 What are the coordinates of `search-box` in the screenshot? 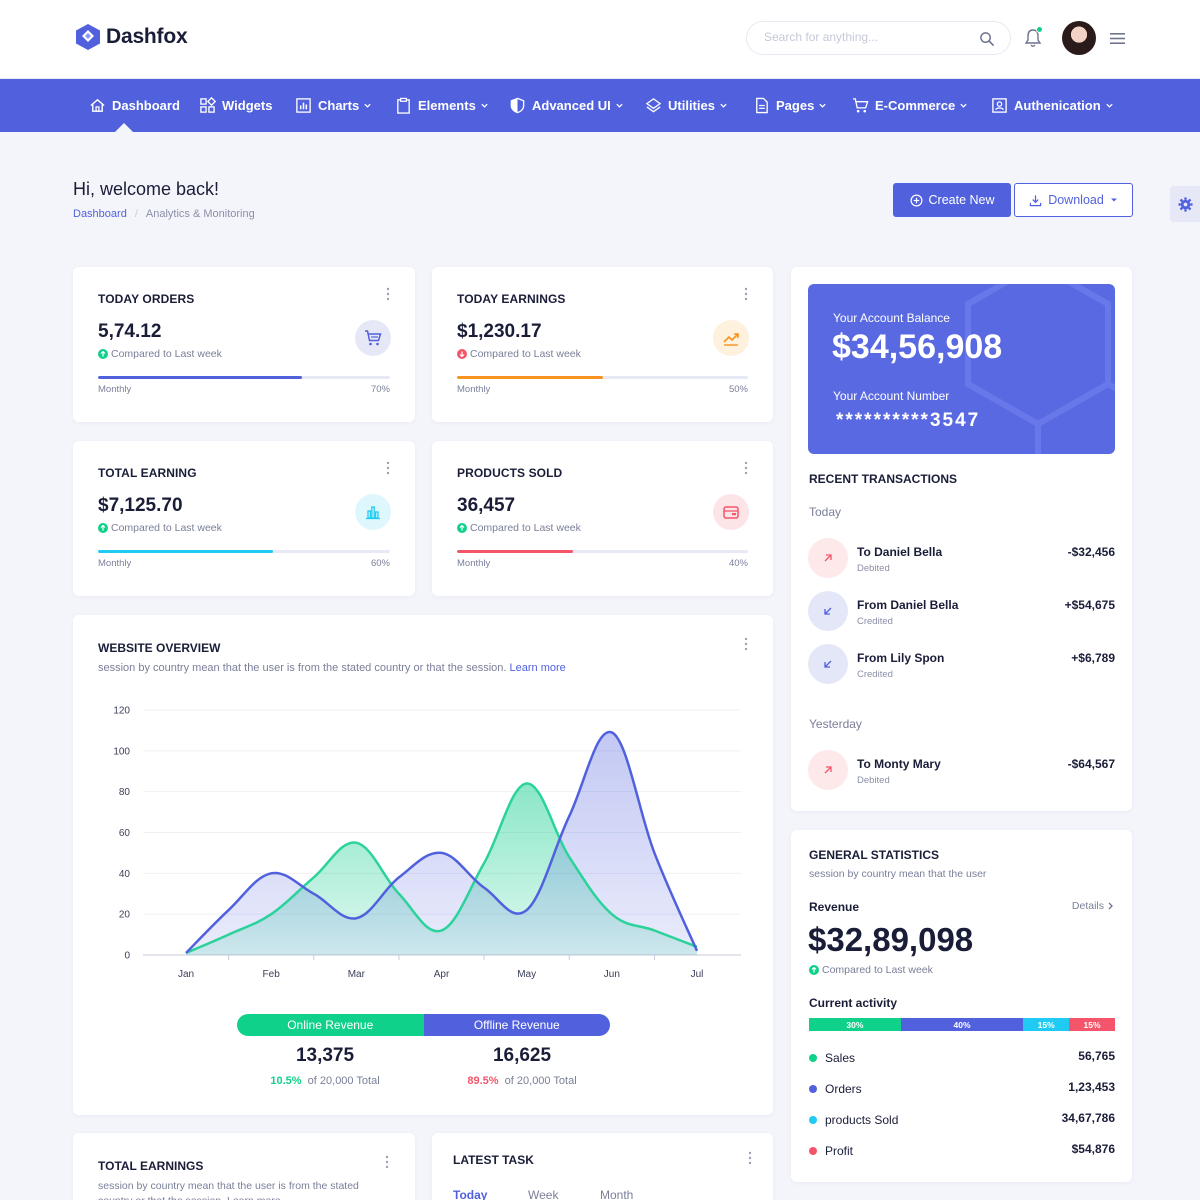 It's located at (878, 38).